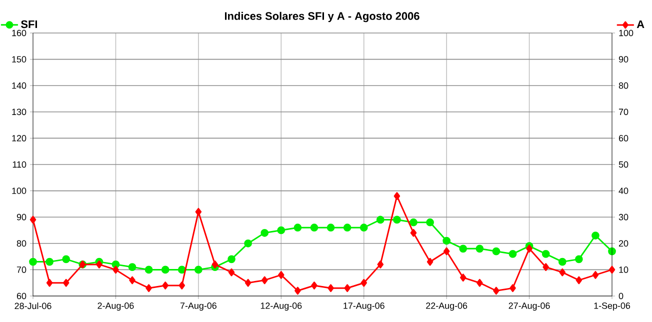 Image resolution: width=652 pixels, height=322 pixels. I want to click on y2-tick-label: 80, so click(623, 85).